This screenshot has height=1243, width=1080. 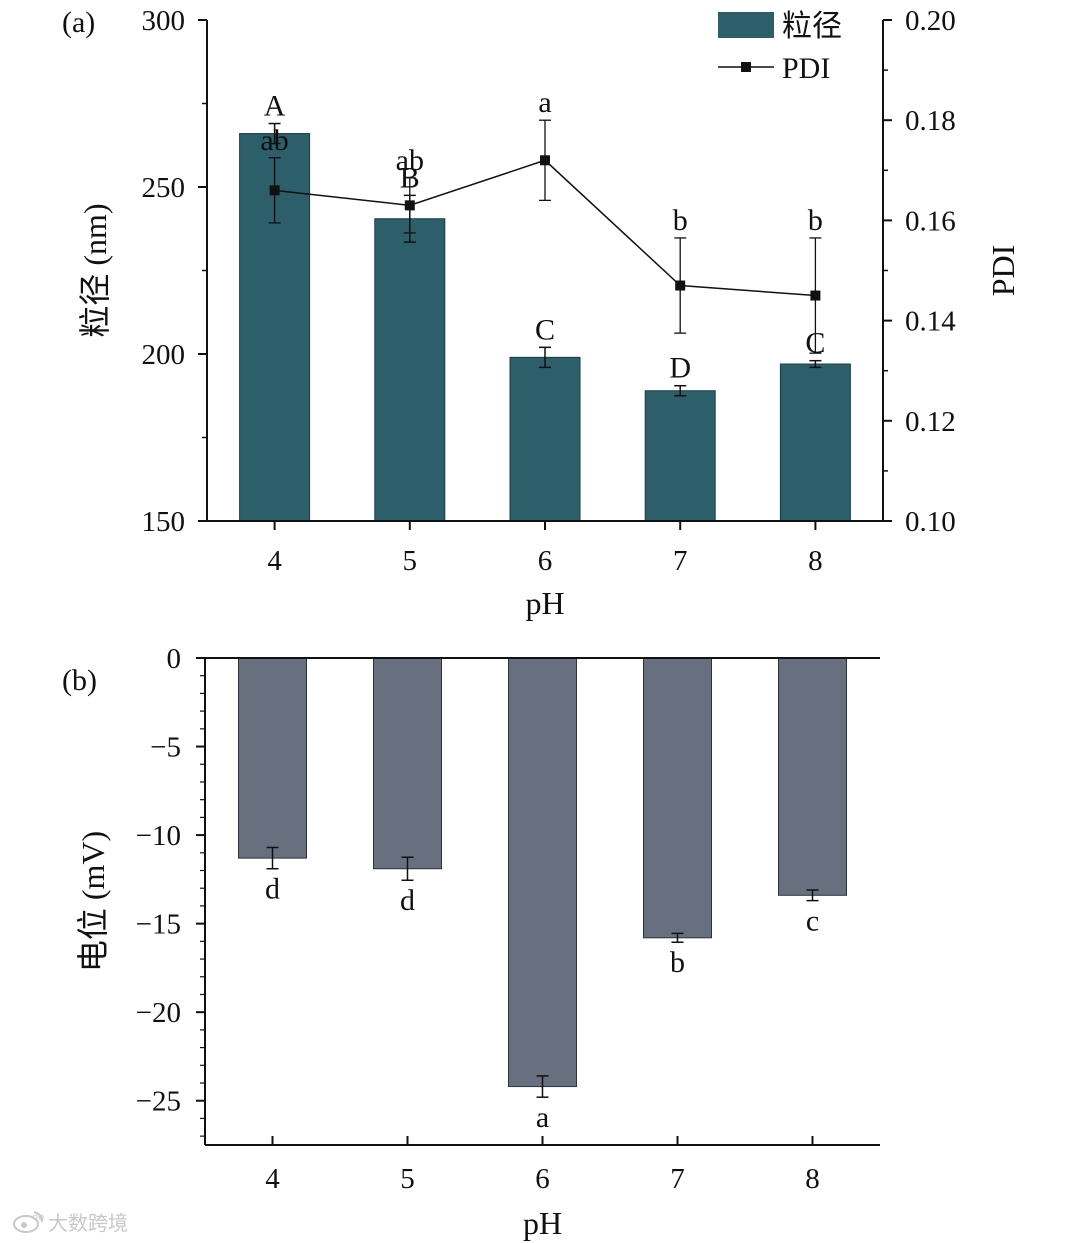 I want to click on y-tick-label-left: 200, so click(x=164, y=355).